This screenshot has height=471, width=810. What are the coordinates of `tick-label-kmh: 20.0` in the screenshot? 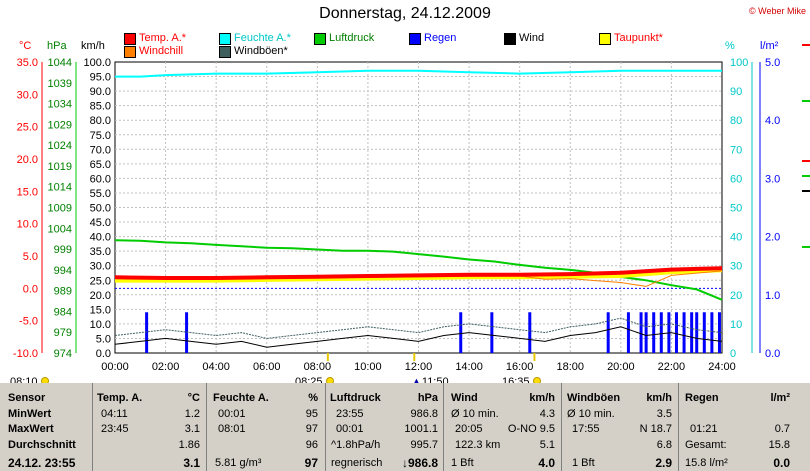 It's located at (100, 296).